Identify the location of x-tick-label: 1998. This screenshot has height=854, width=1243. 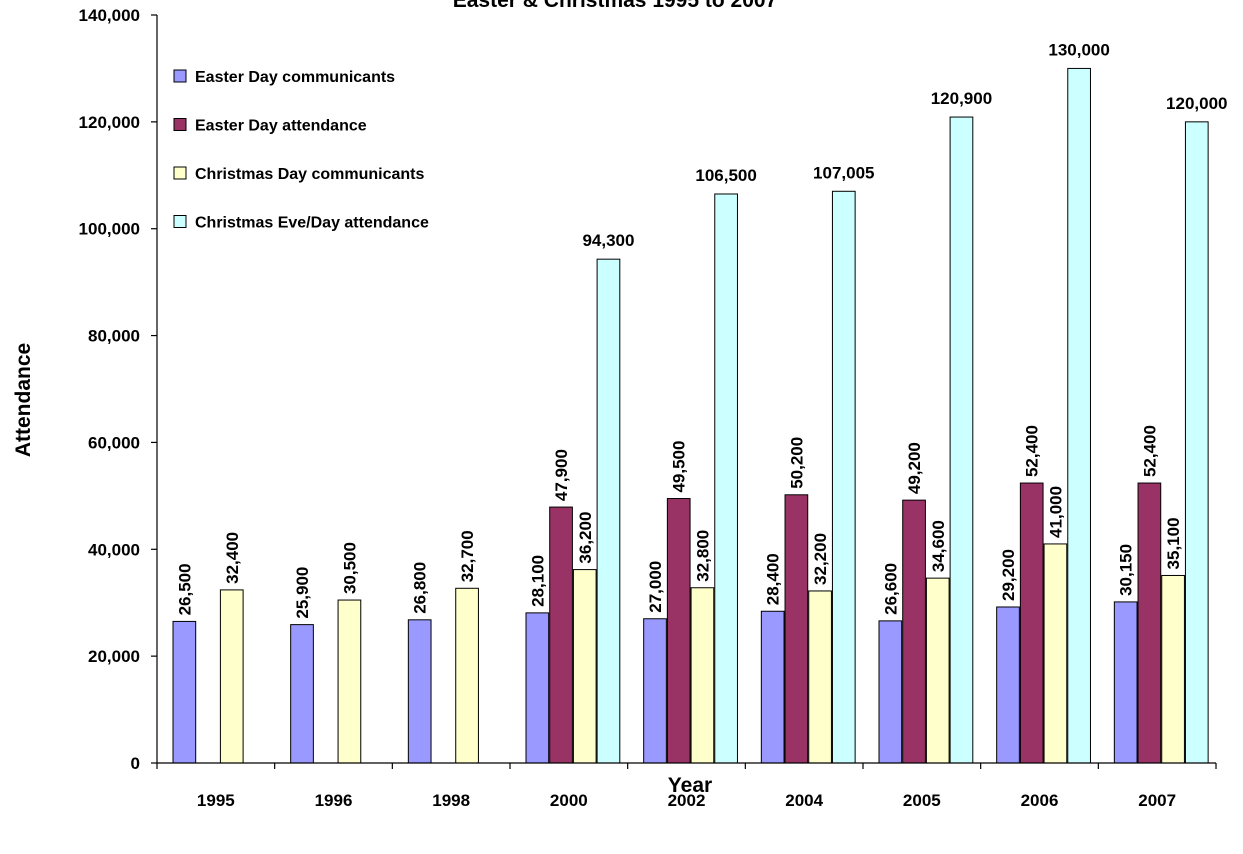
(451, 800).